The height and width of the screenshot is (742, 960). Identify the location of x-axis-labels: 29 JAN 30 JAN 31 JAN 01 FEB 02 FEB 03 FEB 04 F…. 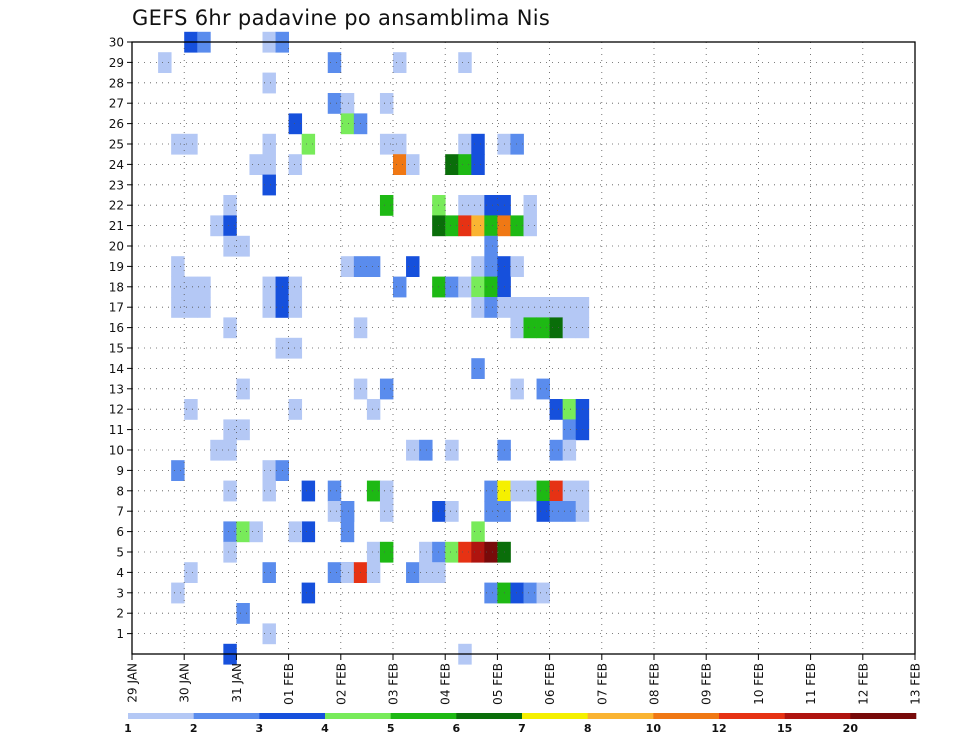
(524, 684).